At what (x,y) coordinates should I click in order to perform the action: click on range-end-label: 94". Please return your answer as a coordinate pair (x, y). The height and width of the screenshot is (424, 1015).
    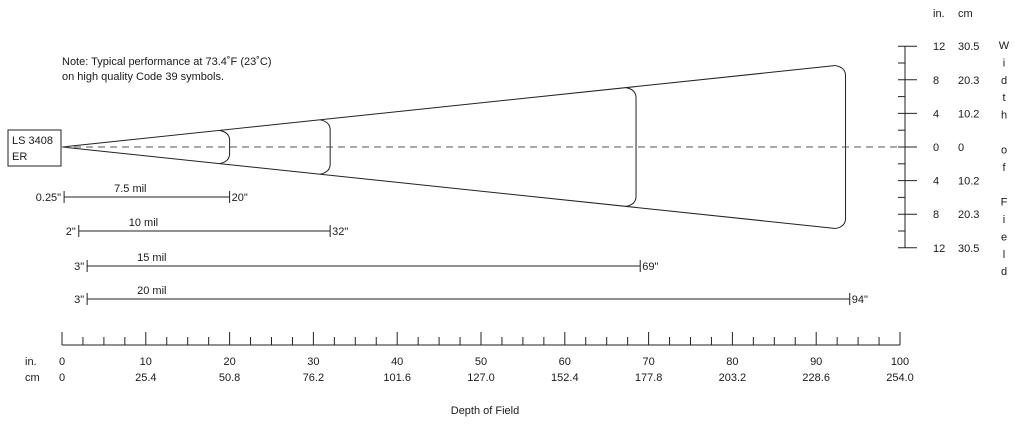
    Looking at the image, I should click on (860, 300).